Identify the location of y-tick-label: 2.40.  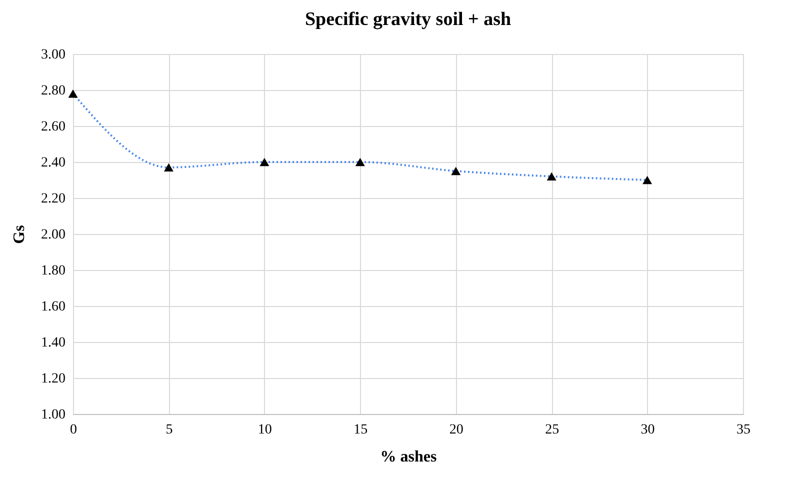
(53, 163).